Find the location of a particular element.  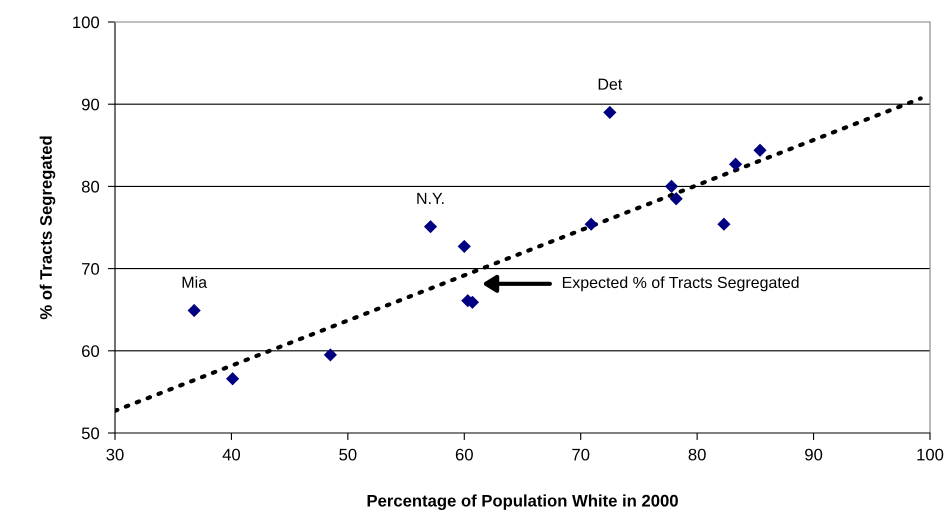

x-tick-label: 30 is located at coordinates (115, 454).